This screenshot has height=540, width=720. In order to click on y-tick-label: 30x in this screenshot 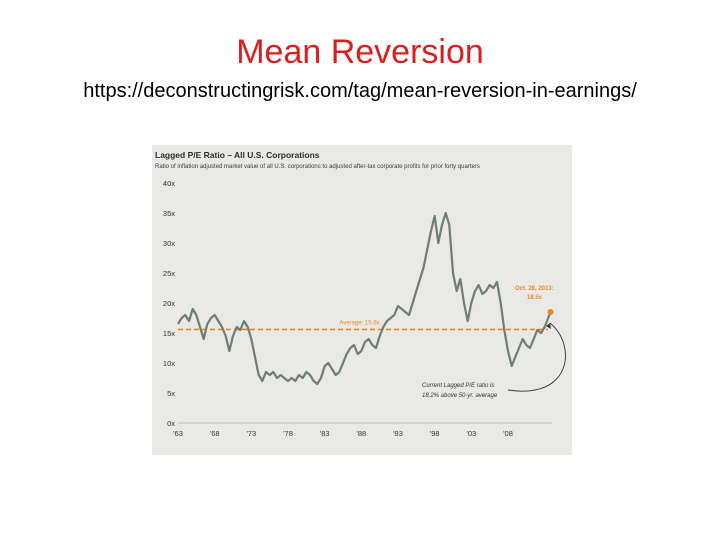, I will do `click(169, 243)`.